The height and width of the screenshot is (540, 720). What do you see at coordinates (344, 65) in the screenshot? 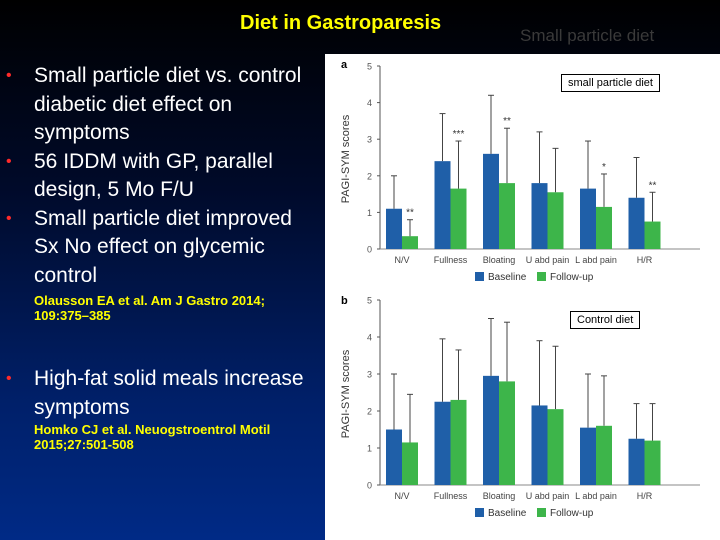
I see `panel-letter: a` at bounding box center [344, 65].